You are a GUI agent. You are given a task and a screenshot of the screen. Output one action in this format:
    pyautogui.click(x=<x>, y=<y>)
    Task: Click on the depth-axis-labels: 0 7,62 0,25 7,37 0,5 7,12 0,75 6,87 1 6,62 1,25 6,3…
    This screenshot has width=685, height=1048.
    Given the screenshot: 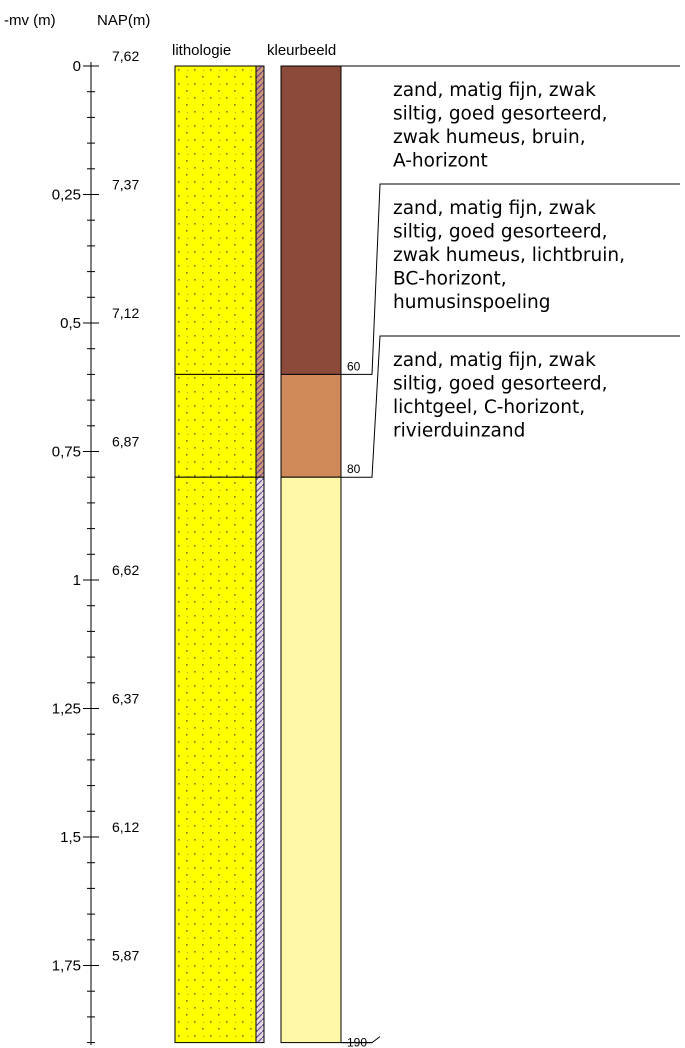 What is the action you would take?
    pyautogui.click(x=96, y=511)
    